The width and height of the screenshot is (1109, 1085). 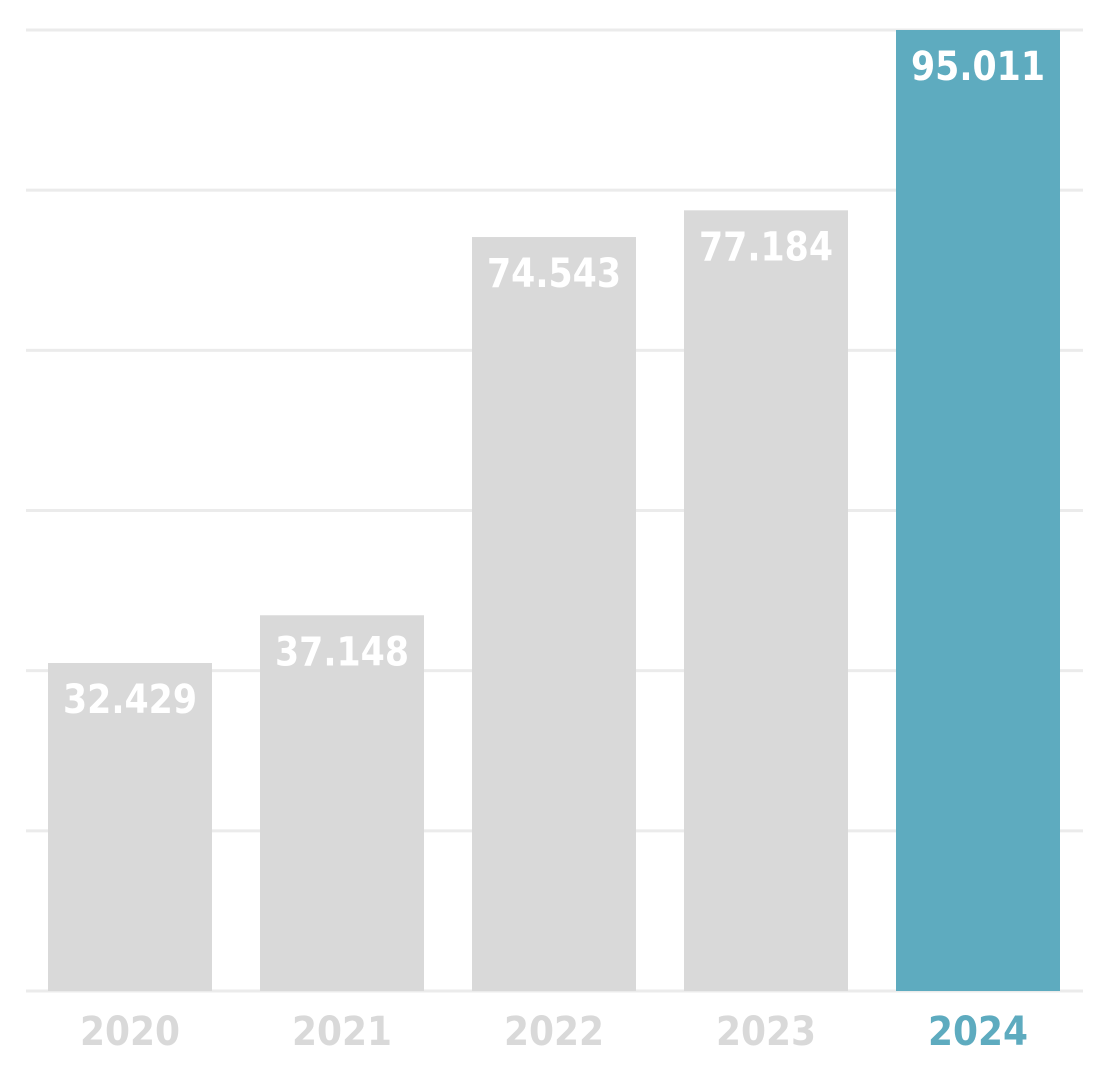 I want to click on category-label-2022: 2022, so click(x=554, y=1032).